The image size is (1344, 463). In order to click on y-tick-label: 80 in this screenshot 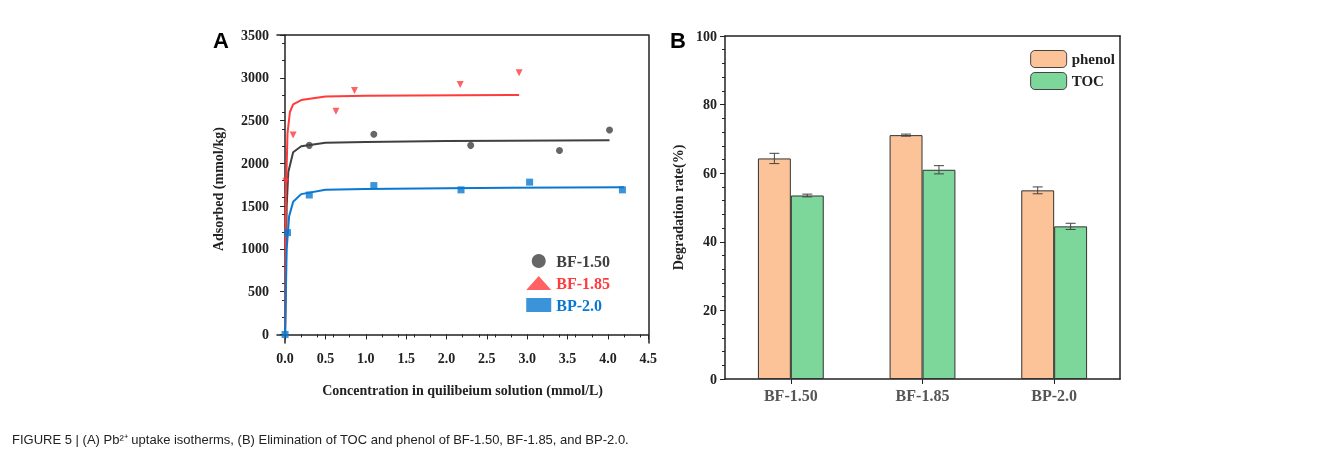, I will do `click(710, 105)`.